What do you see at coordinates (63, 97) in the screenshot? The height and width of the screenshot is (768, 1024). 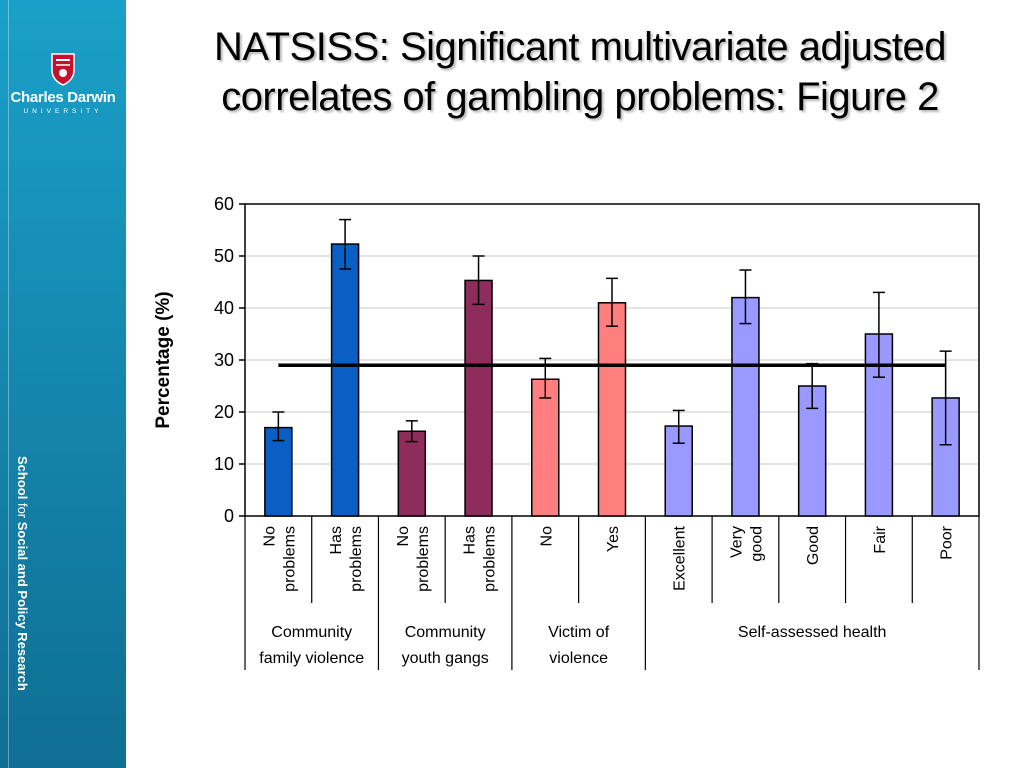 I see `logo-name: Charles Darwin` at bounding box center [63, 97].